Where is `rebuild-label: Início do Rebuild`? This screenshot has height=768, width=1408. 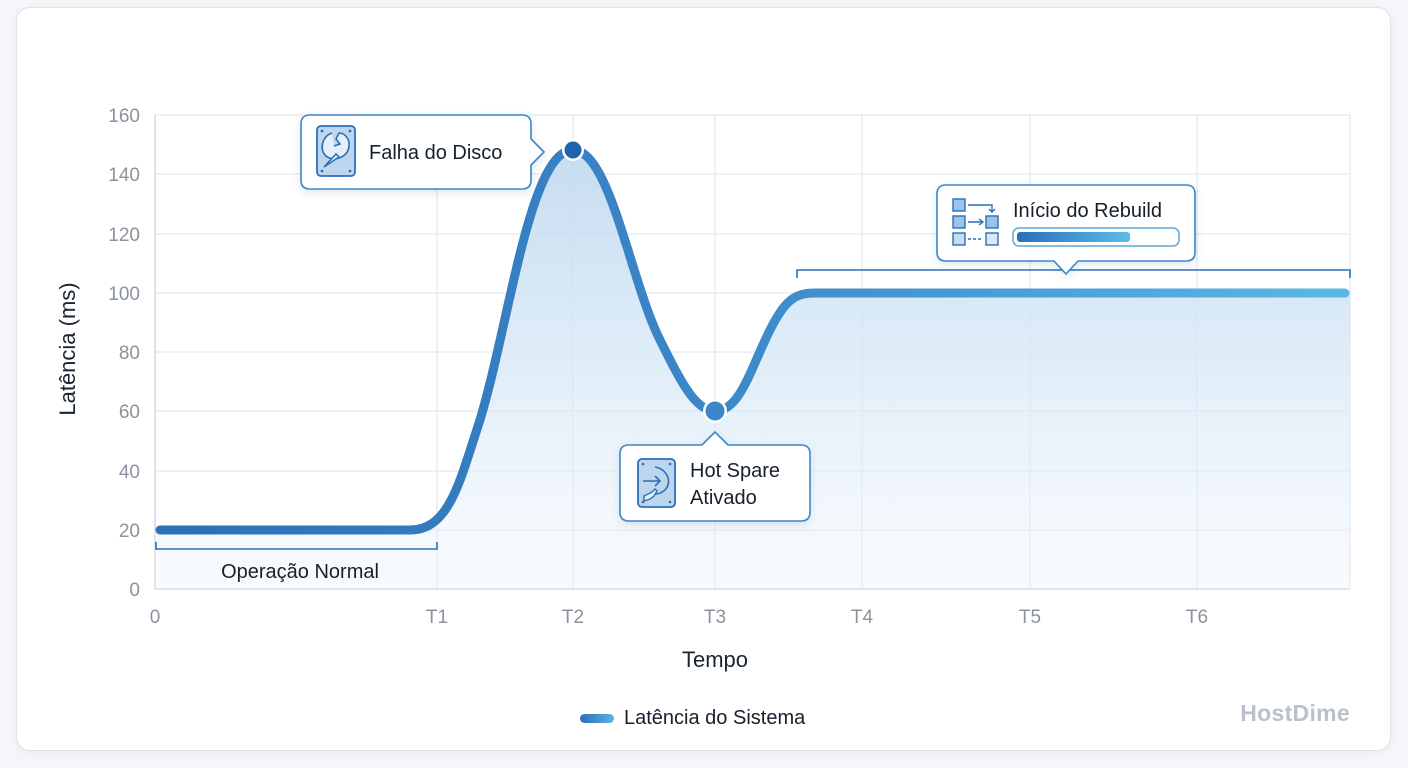
rebuild-label: Início do Rebuild is located at coordinates (1087, 211).